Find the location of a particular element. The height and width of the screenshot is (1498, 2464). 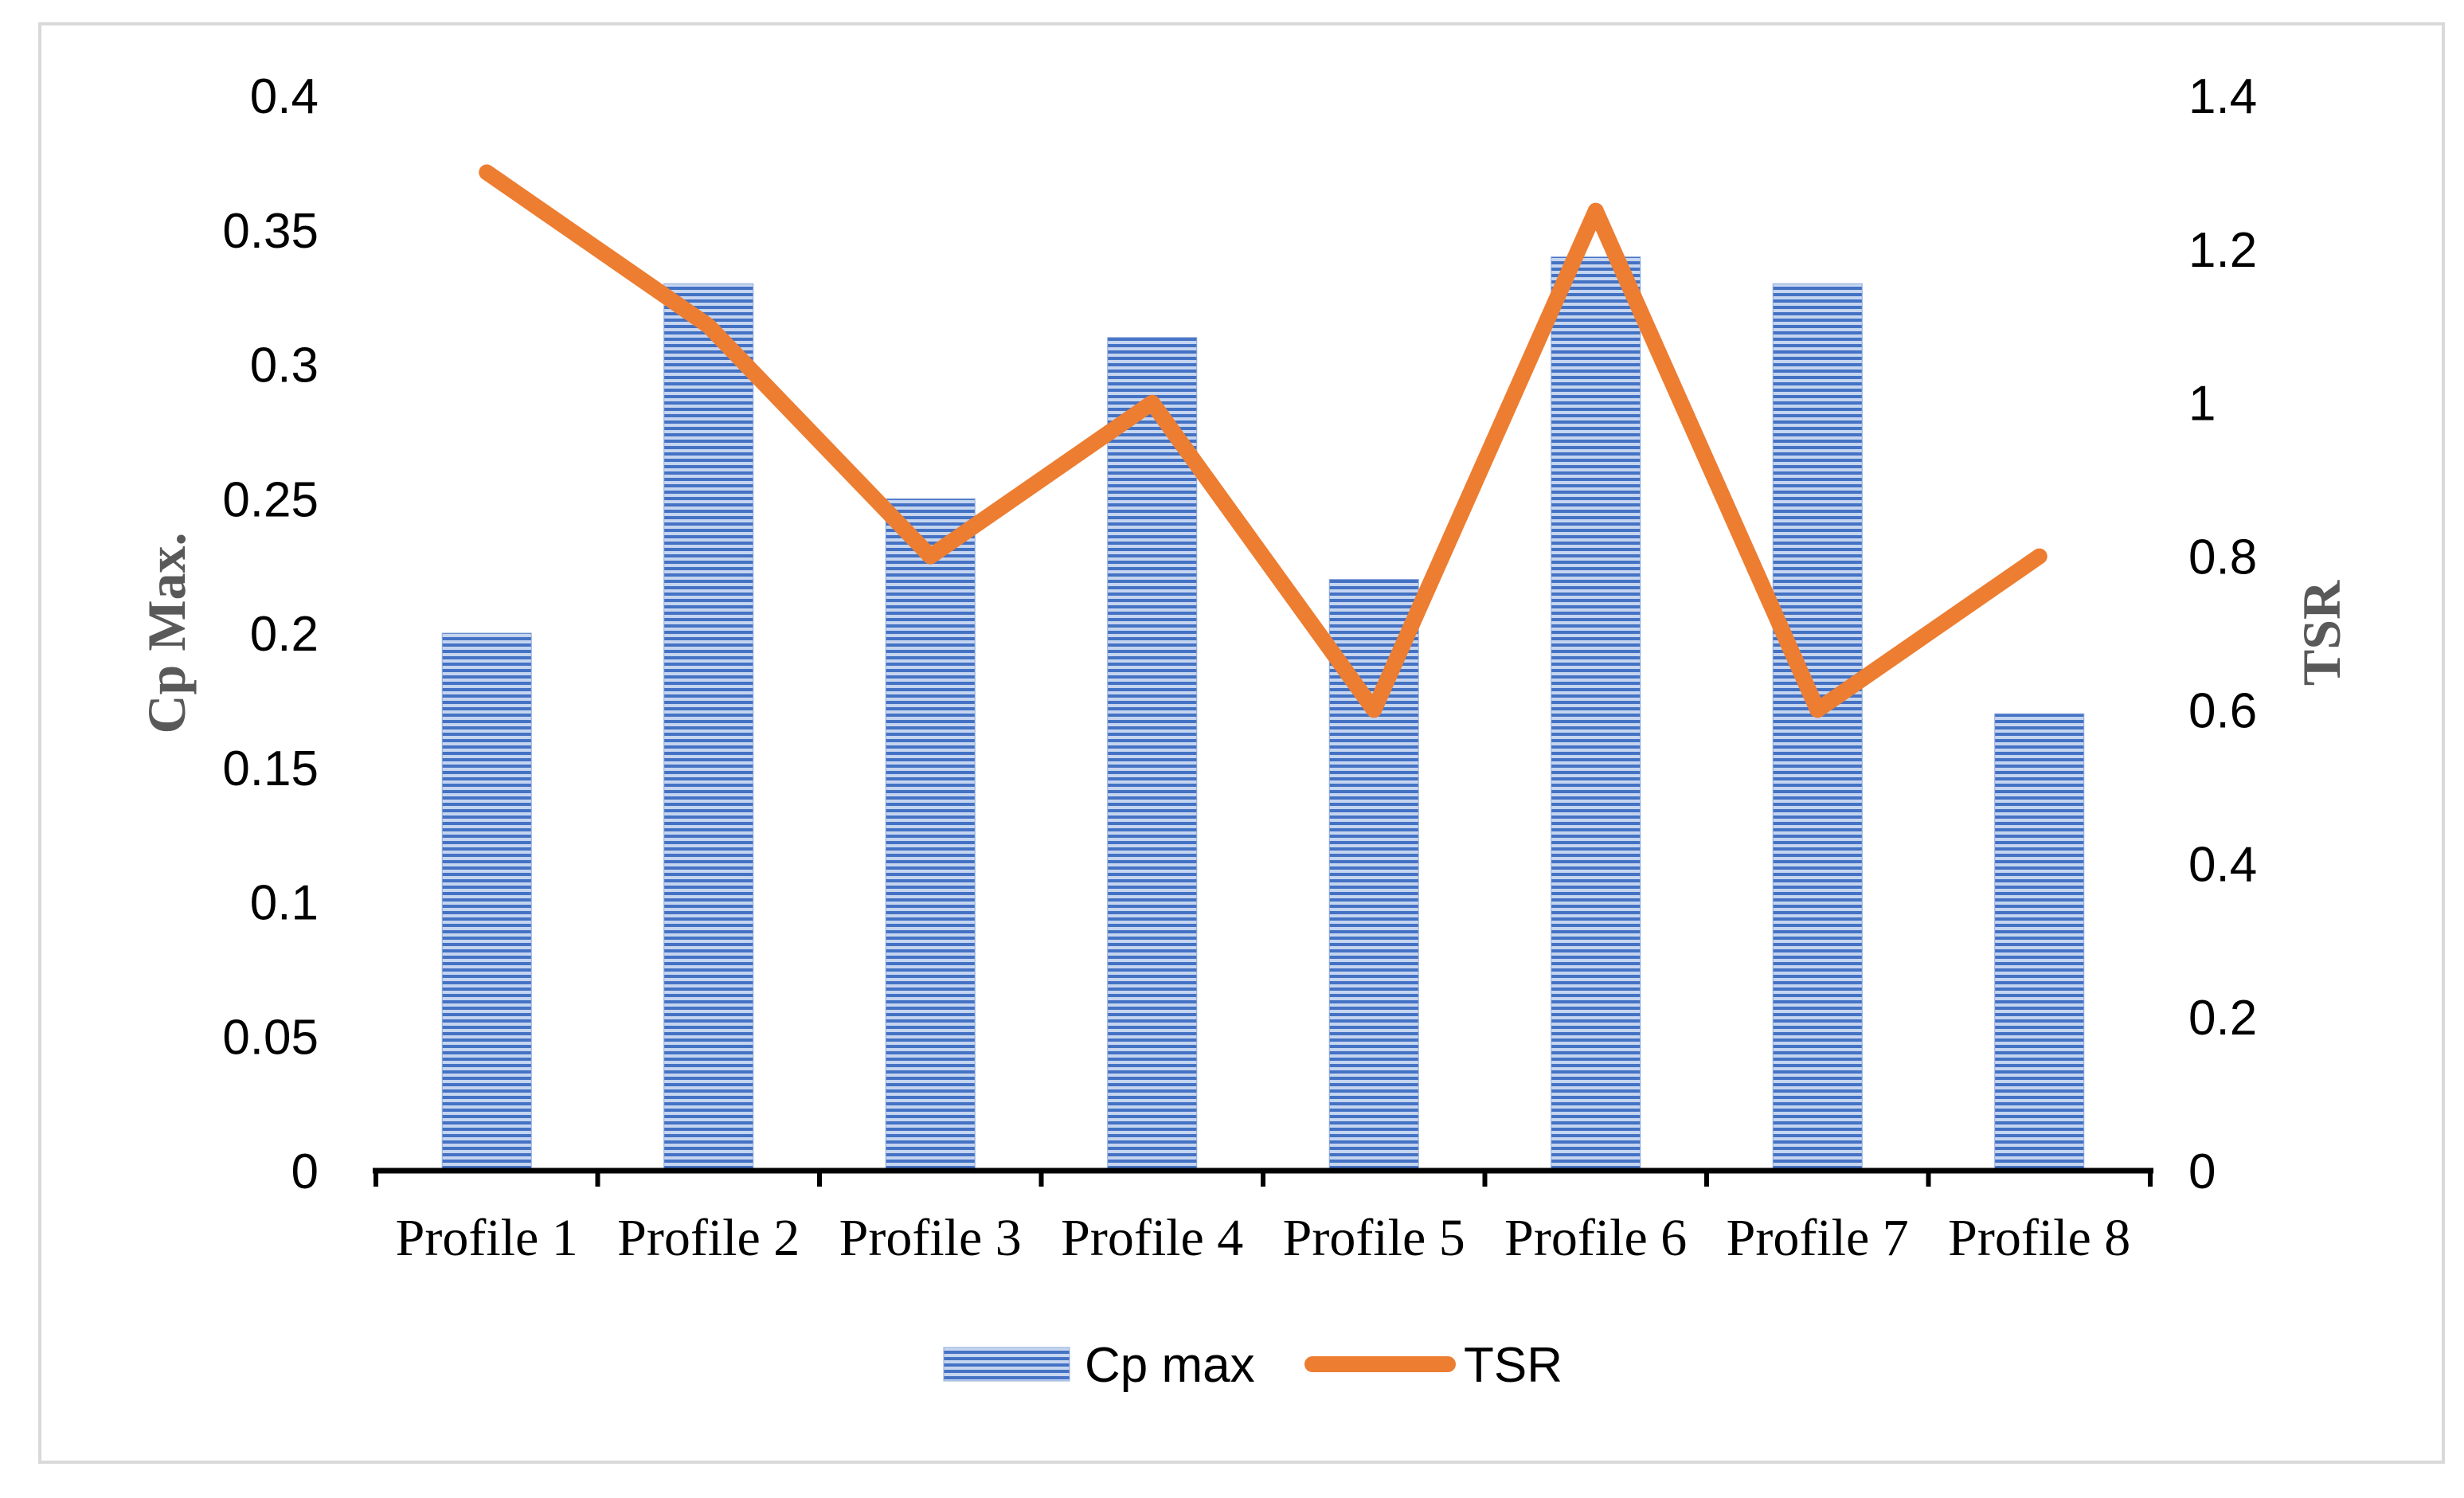

legend-swatch-cp-max is located at coordinates (1006, 1364).